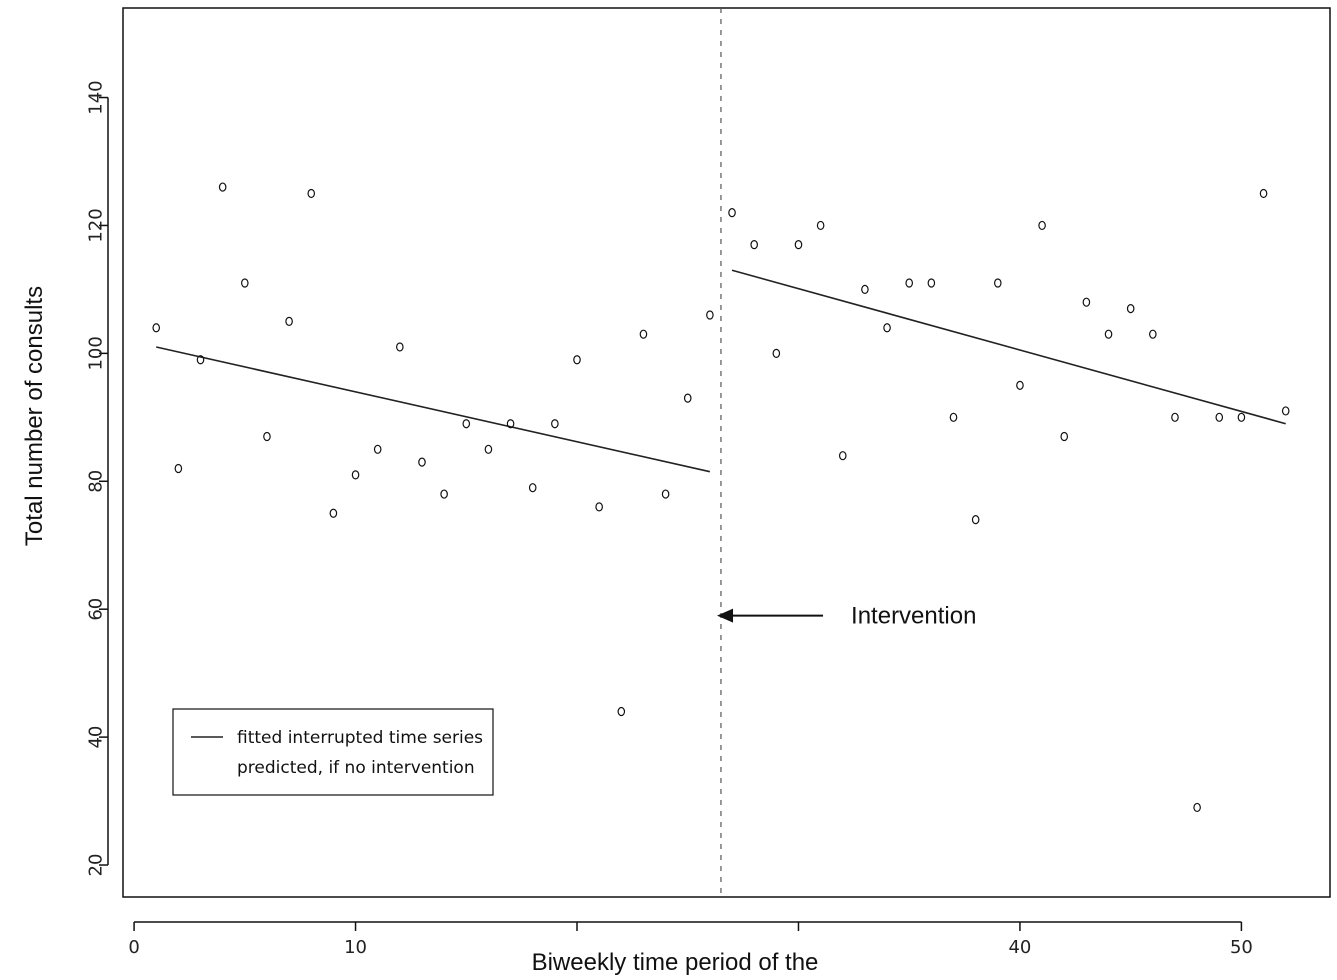  I want to click on y-tick-label: 20, so click(96, 865).